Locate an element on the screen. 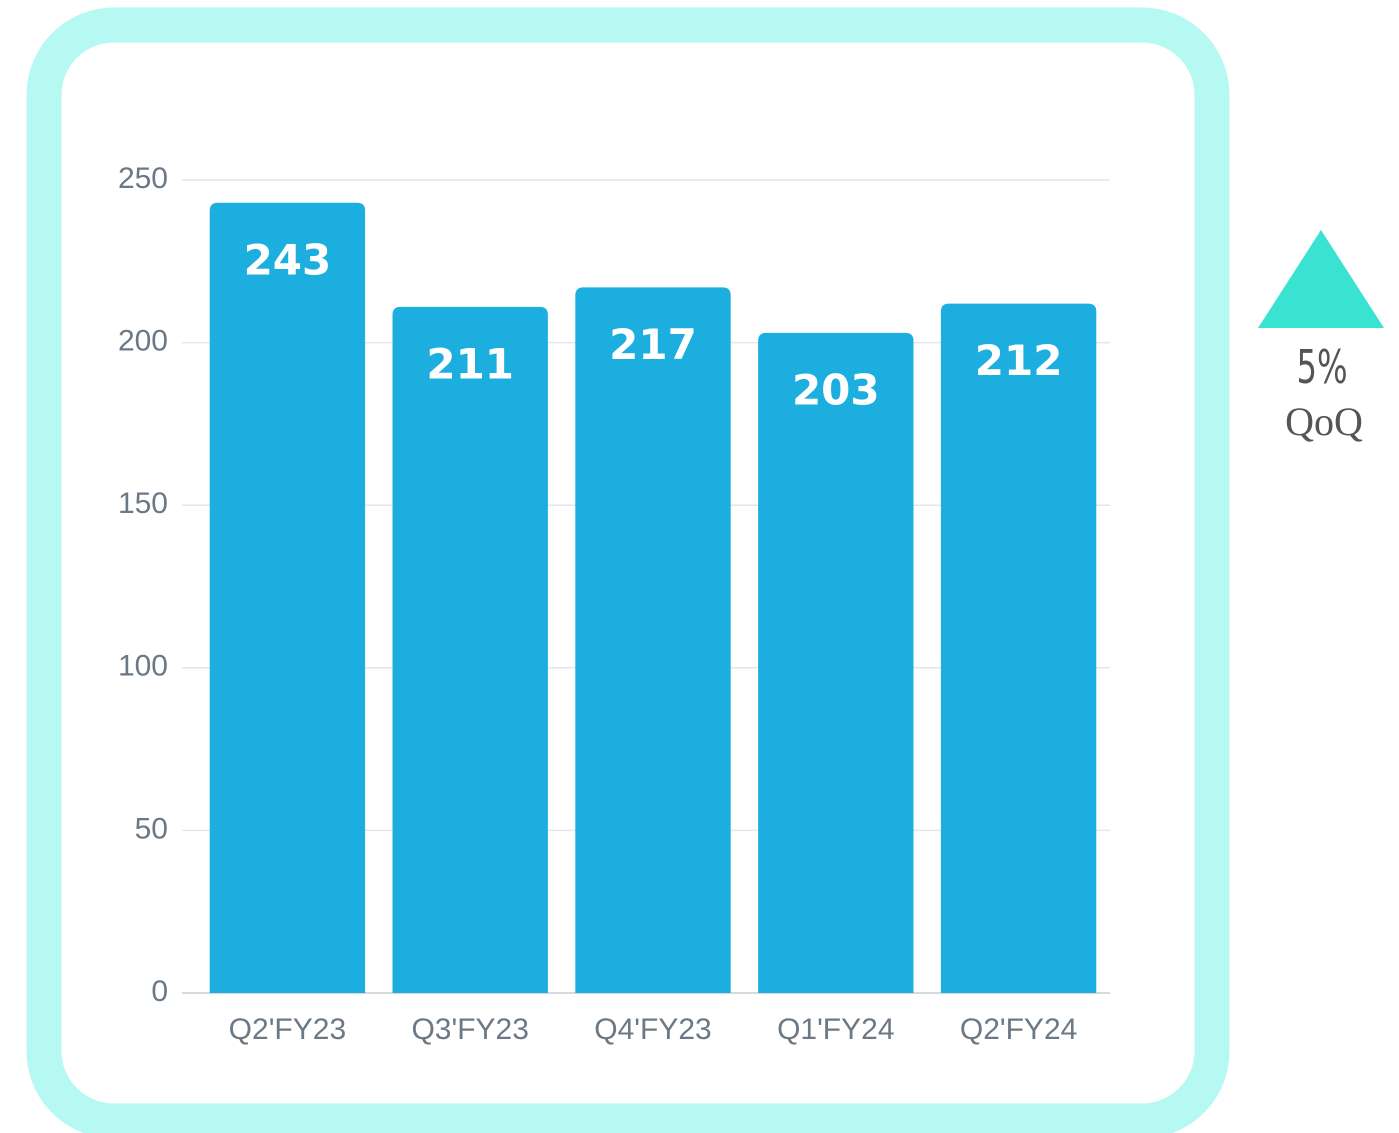 Image resolution: width=1399 pixels, height=1133 pixels. up-arrow is located at coordinates (1321, 279).